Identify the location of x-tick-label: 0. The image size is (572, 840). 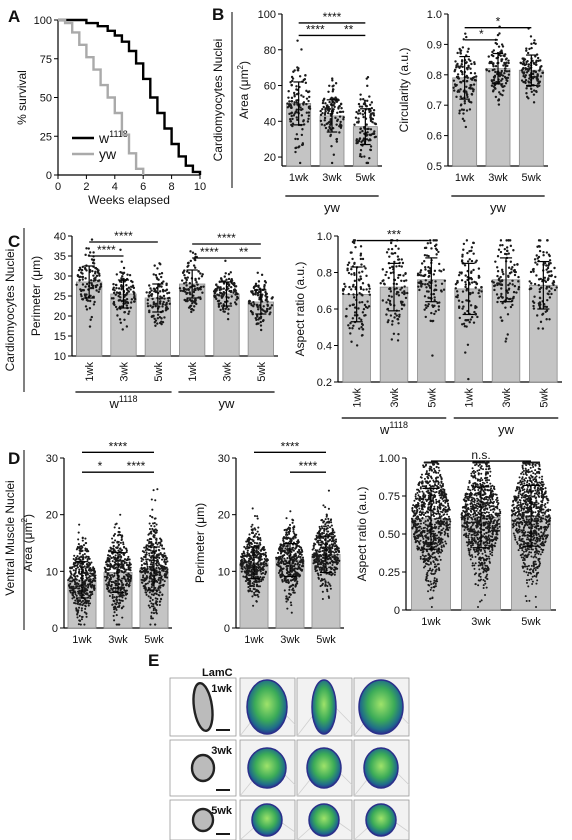
(58, 187).